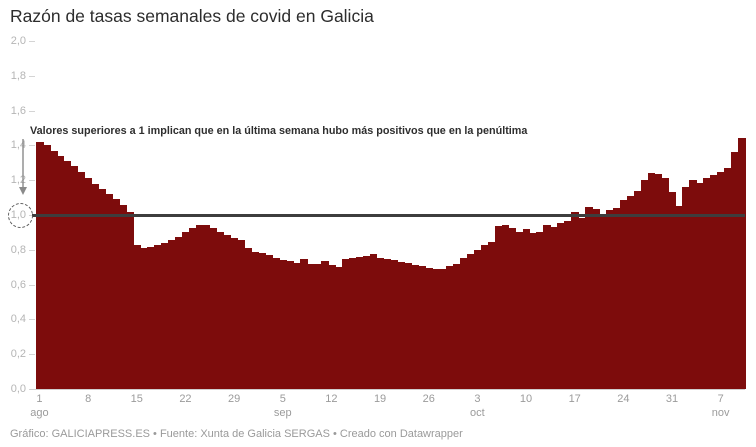 The image size is (756, 447). Describe the element at coordinates (23, 167) in the screenshot. I see `down-arrow-icon` at that location.